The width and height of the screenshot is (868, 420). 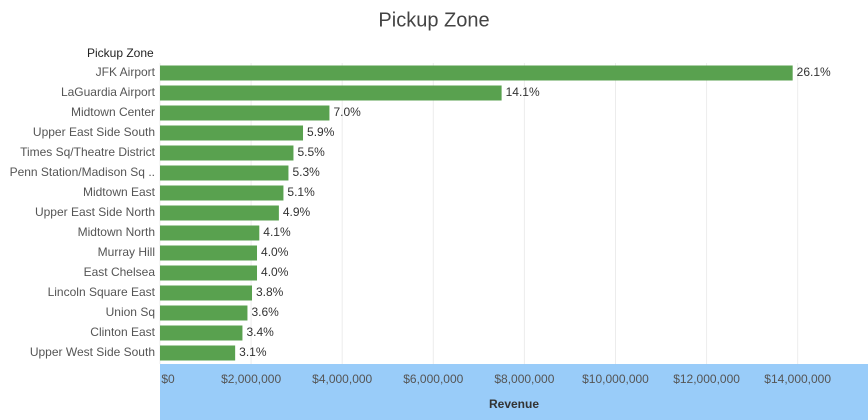 What do you see at coordinates (706, 379) in the screenshot?
I see `x-tick-label: $12,000,000` at bounding box center [706, 379].